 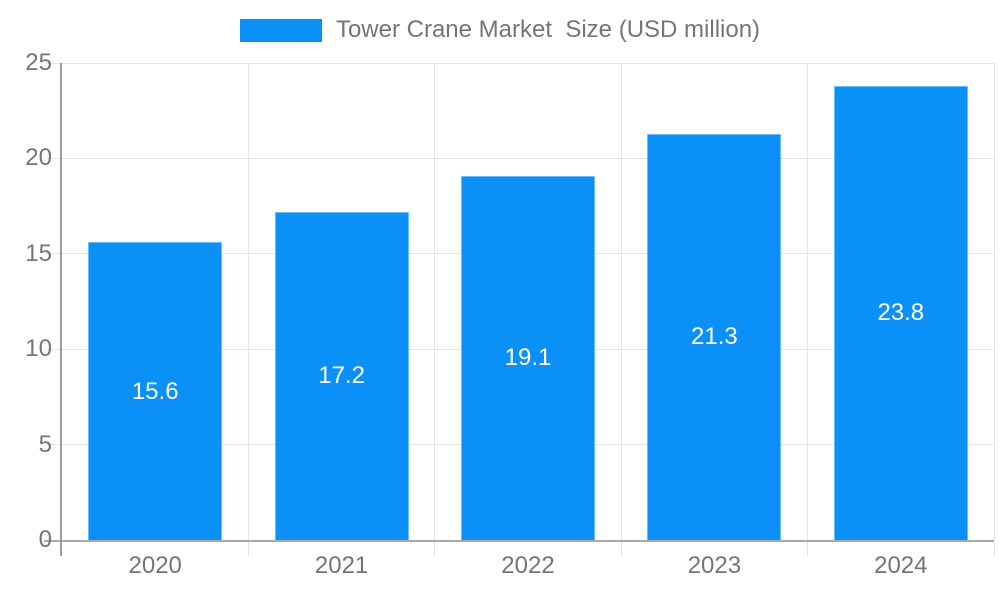 I want to click on y-axis-tick-label: 5, so click(x=45, y=444).